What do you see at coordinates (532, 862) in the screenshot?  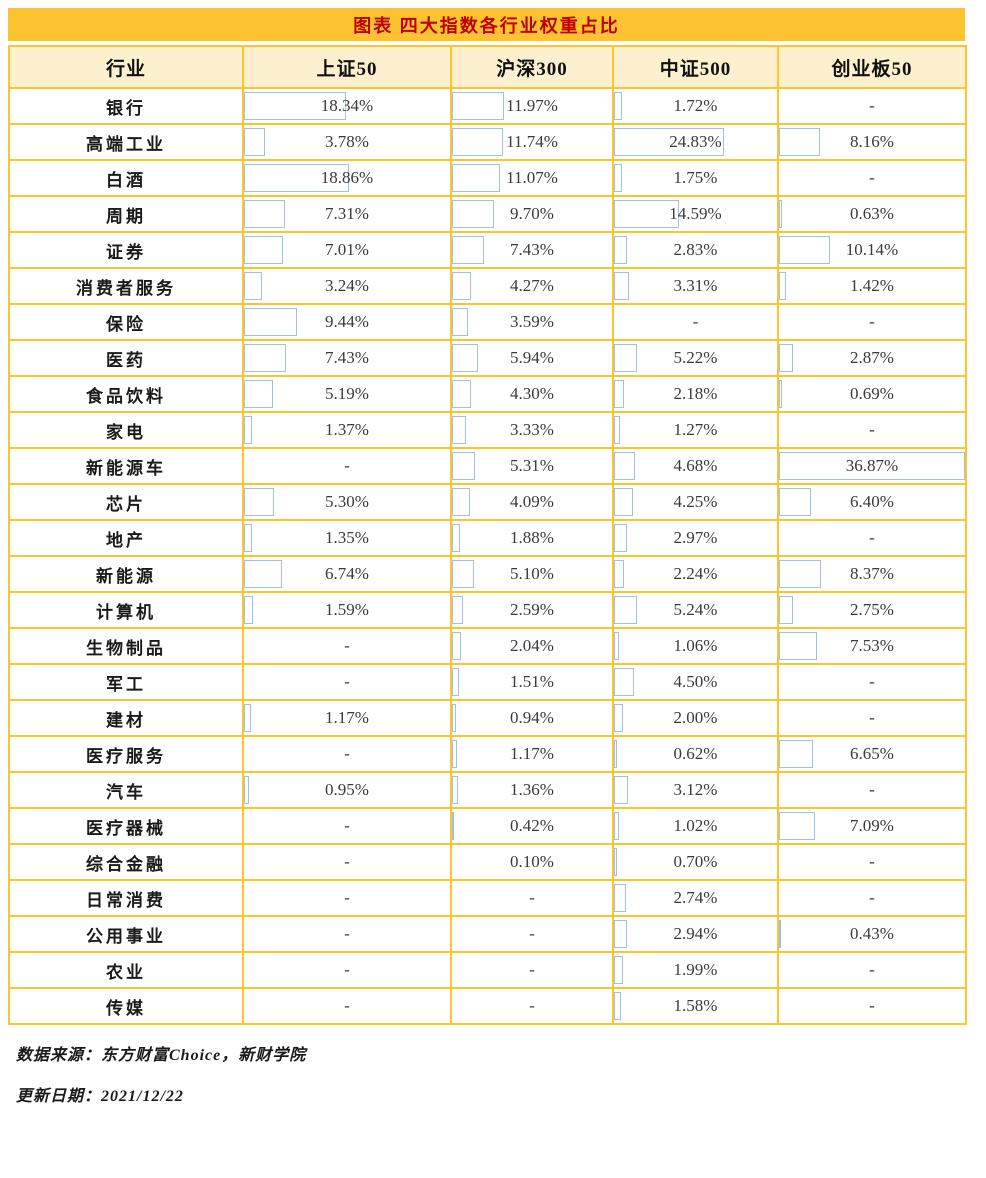 I see `weight-cell: 0.10%` at bounding box center [532, 862].